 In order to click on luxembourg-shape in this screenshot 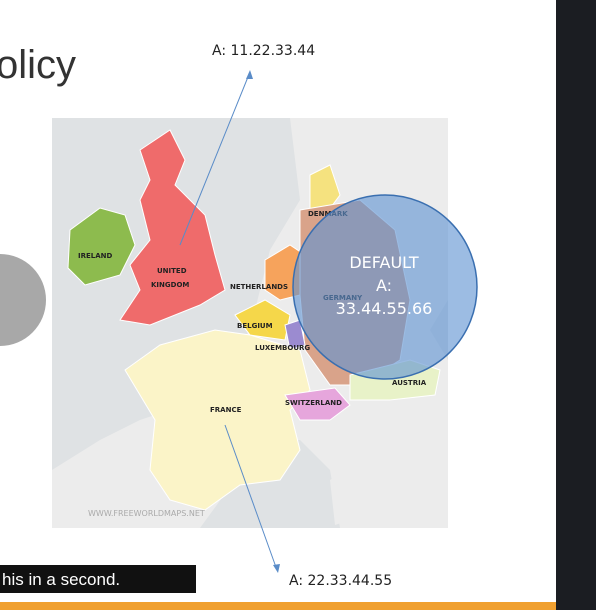, I will do `click(295, 335)`.